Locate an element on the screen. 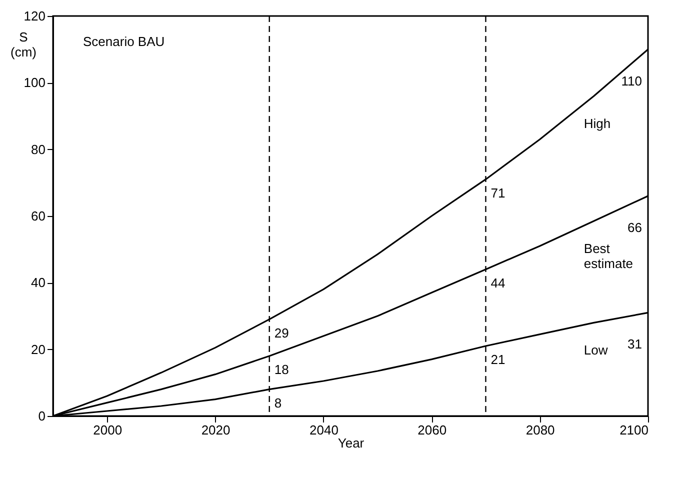 The image size is (683, 477). series-label: Best estimate is located at coordinates (609, 256).